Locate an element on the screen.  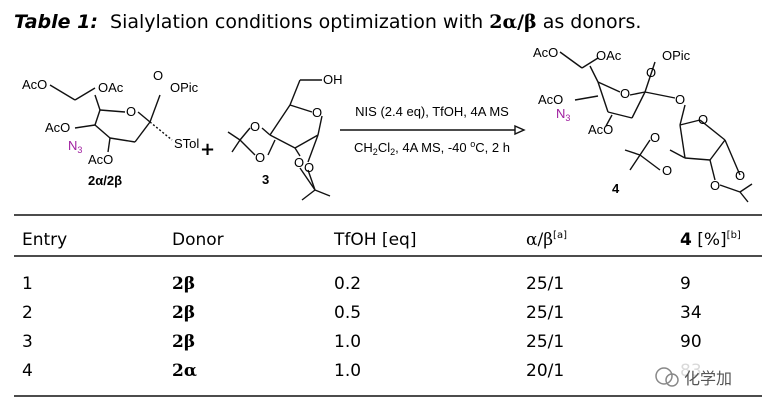
header-sup: [a] is located at coordinates (560, 235).